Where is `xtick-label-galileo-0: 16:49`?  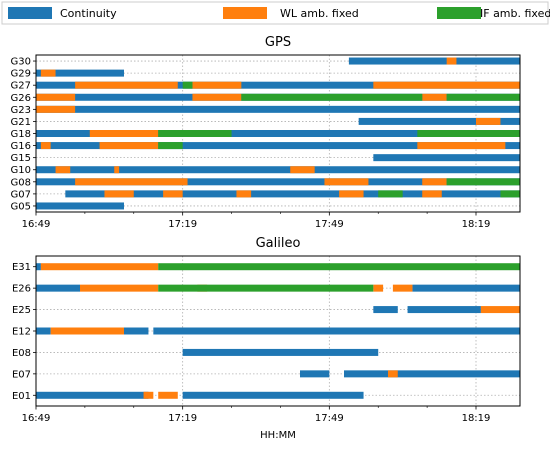
xtick-label-galileo-0: 16:49 is located at coordinates (36, 418).